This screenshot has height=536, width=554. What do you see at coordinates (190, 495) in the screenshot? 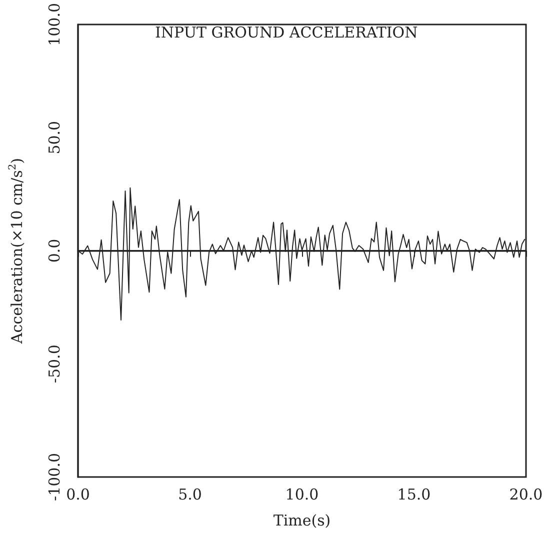
I see `x-tick-label: 5.0` at bounding box center [190, 495].